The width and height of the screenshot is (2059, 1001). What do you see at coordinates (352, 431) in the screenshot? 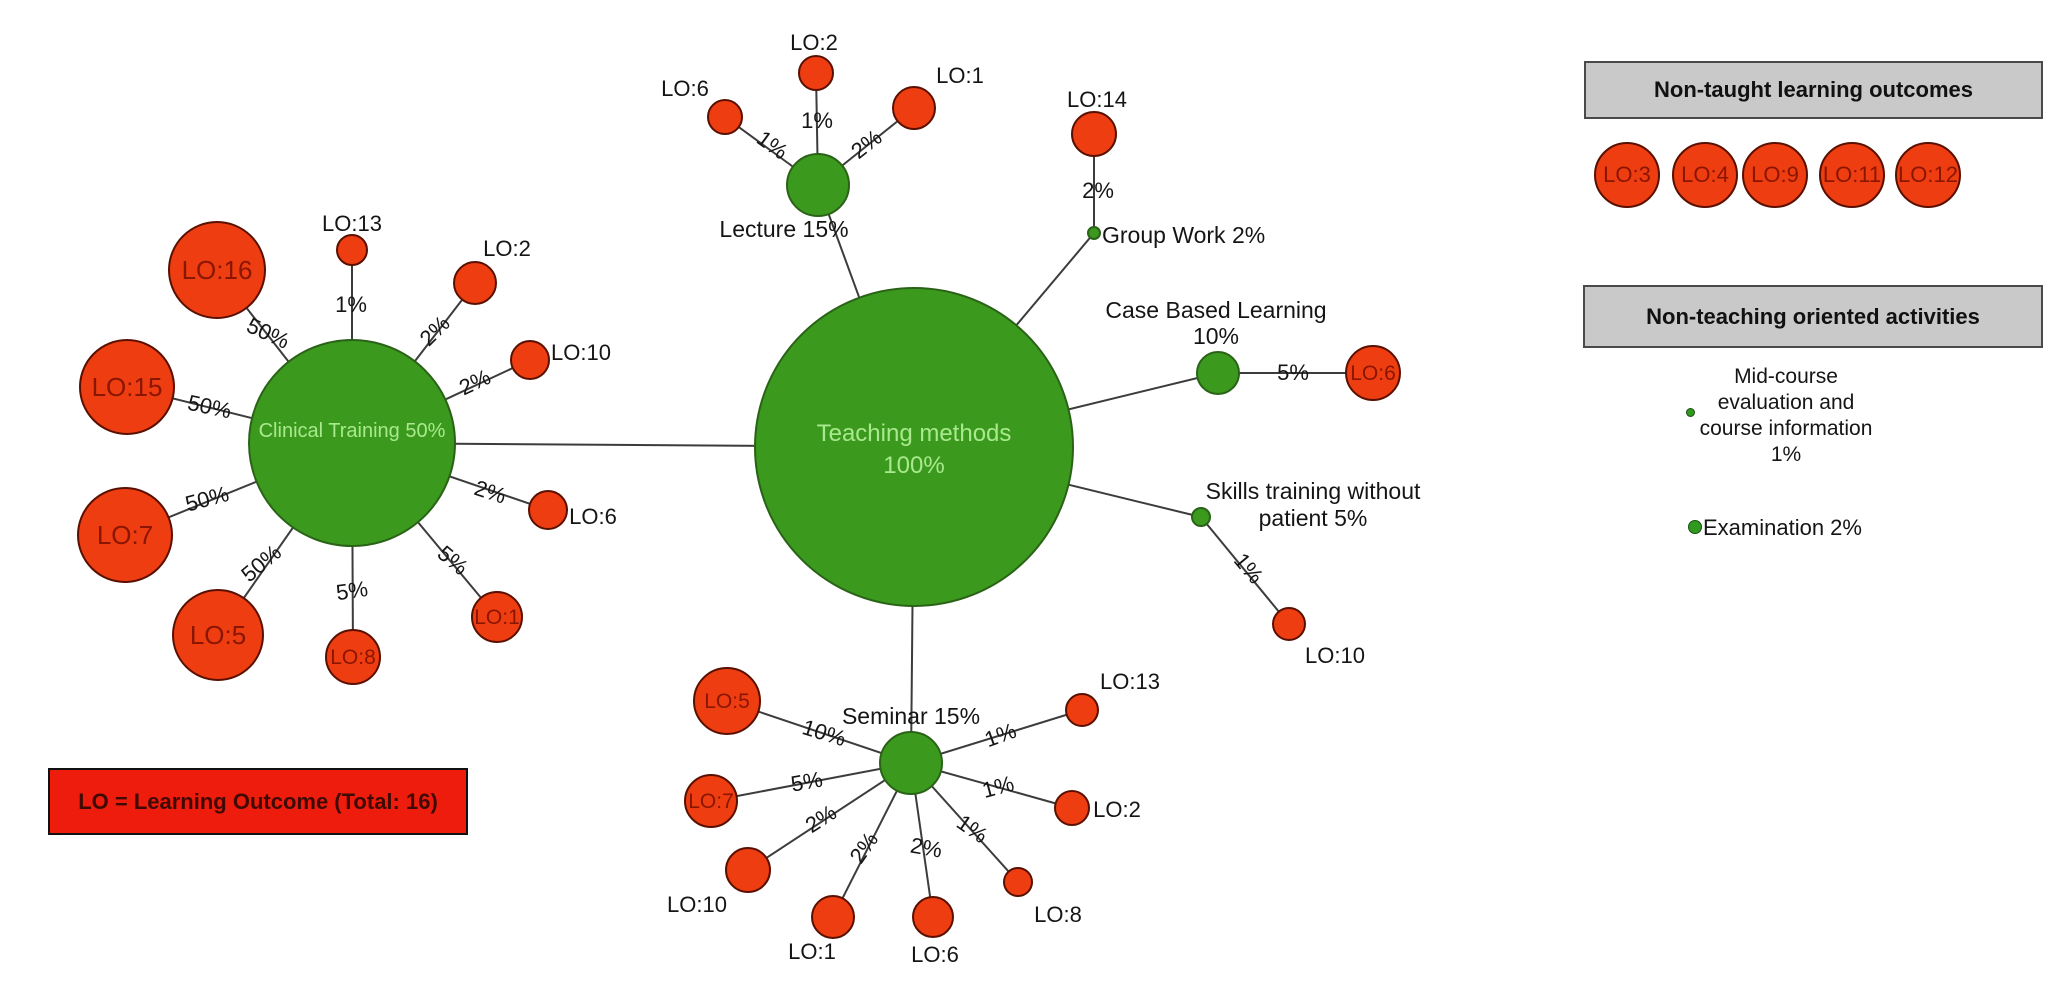
I see `node-label-clinical-training: Clinical Training 50%` at bounding box center [352, 431].